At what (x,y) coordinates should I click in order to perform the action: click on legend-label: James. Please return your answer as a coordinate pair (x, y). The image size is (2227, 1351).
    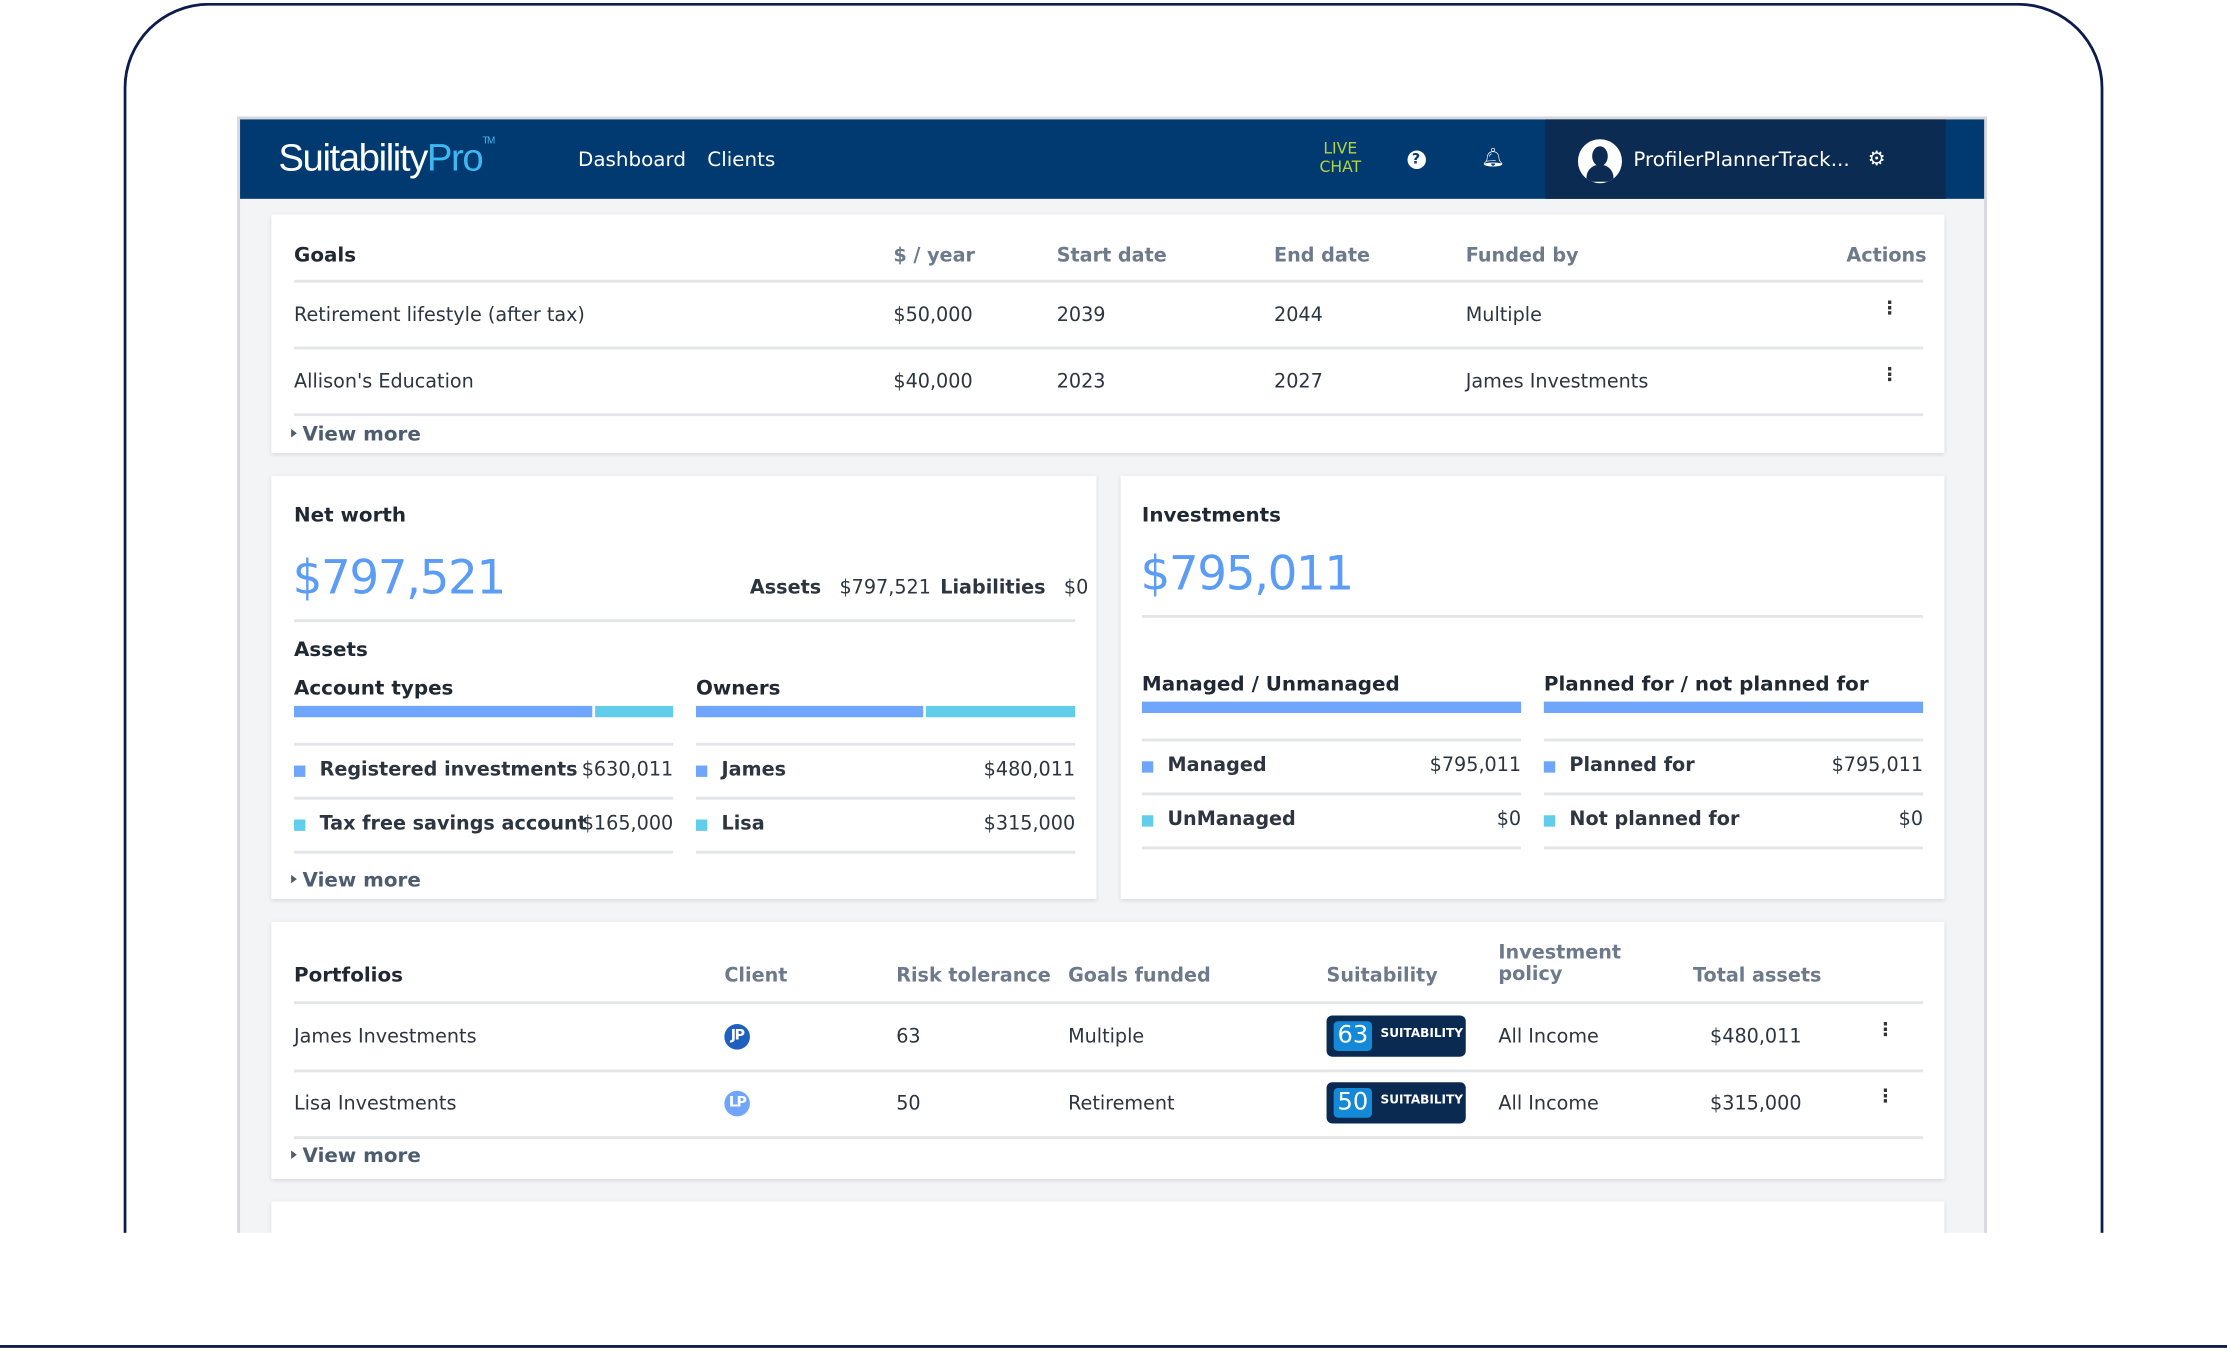
    Looking at the image, I should click on (754, 770).